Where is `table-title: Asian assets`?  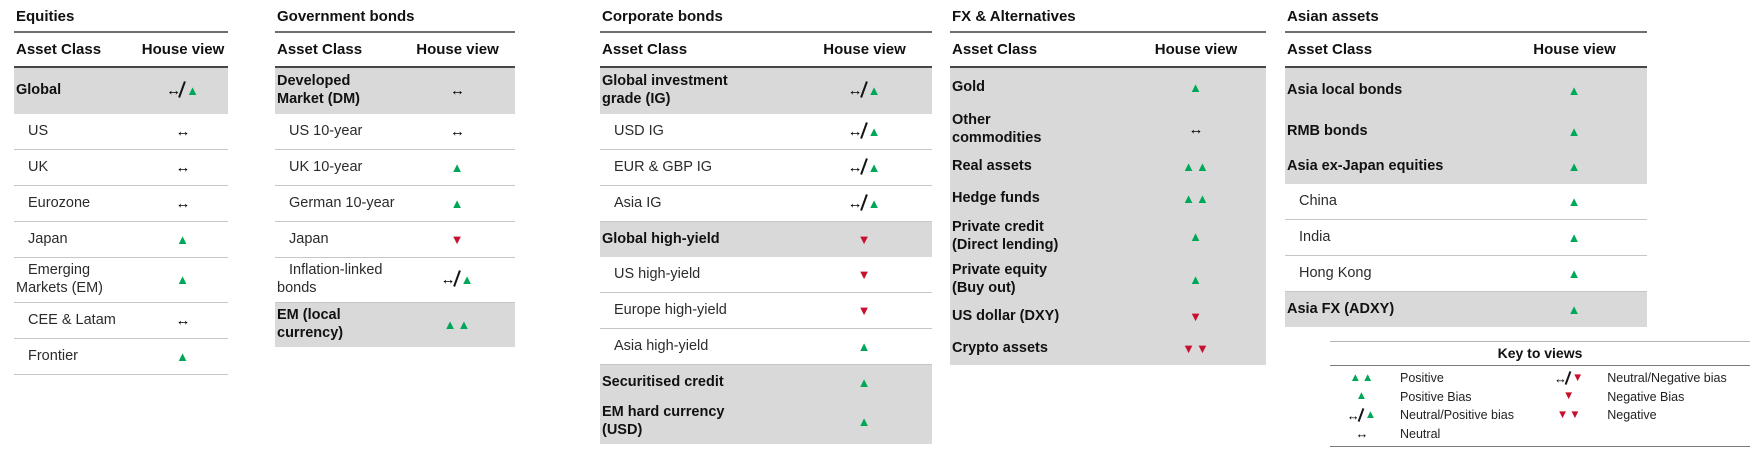
table-title: Asian assets is located at coordinates (1466, 19).